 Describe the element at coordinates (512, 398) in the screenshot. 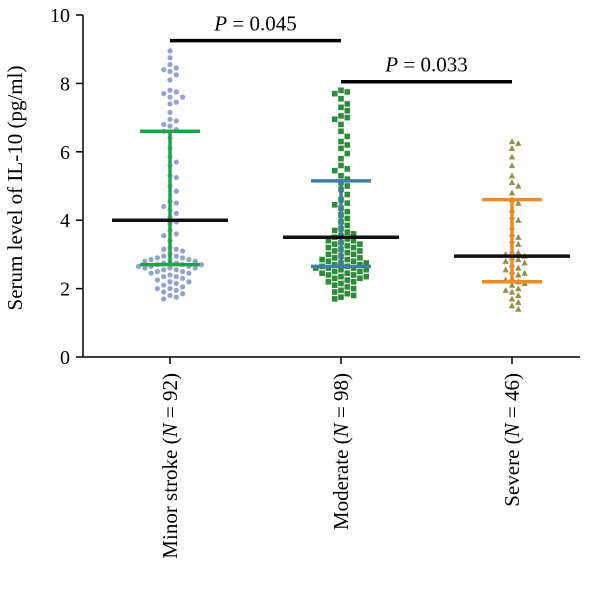

I see `category-label-suffix: = 46)` at that location.